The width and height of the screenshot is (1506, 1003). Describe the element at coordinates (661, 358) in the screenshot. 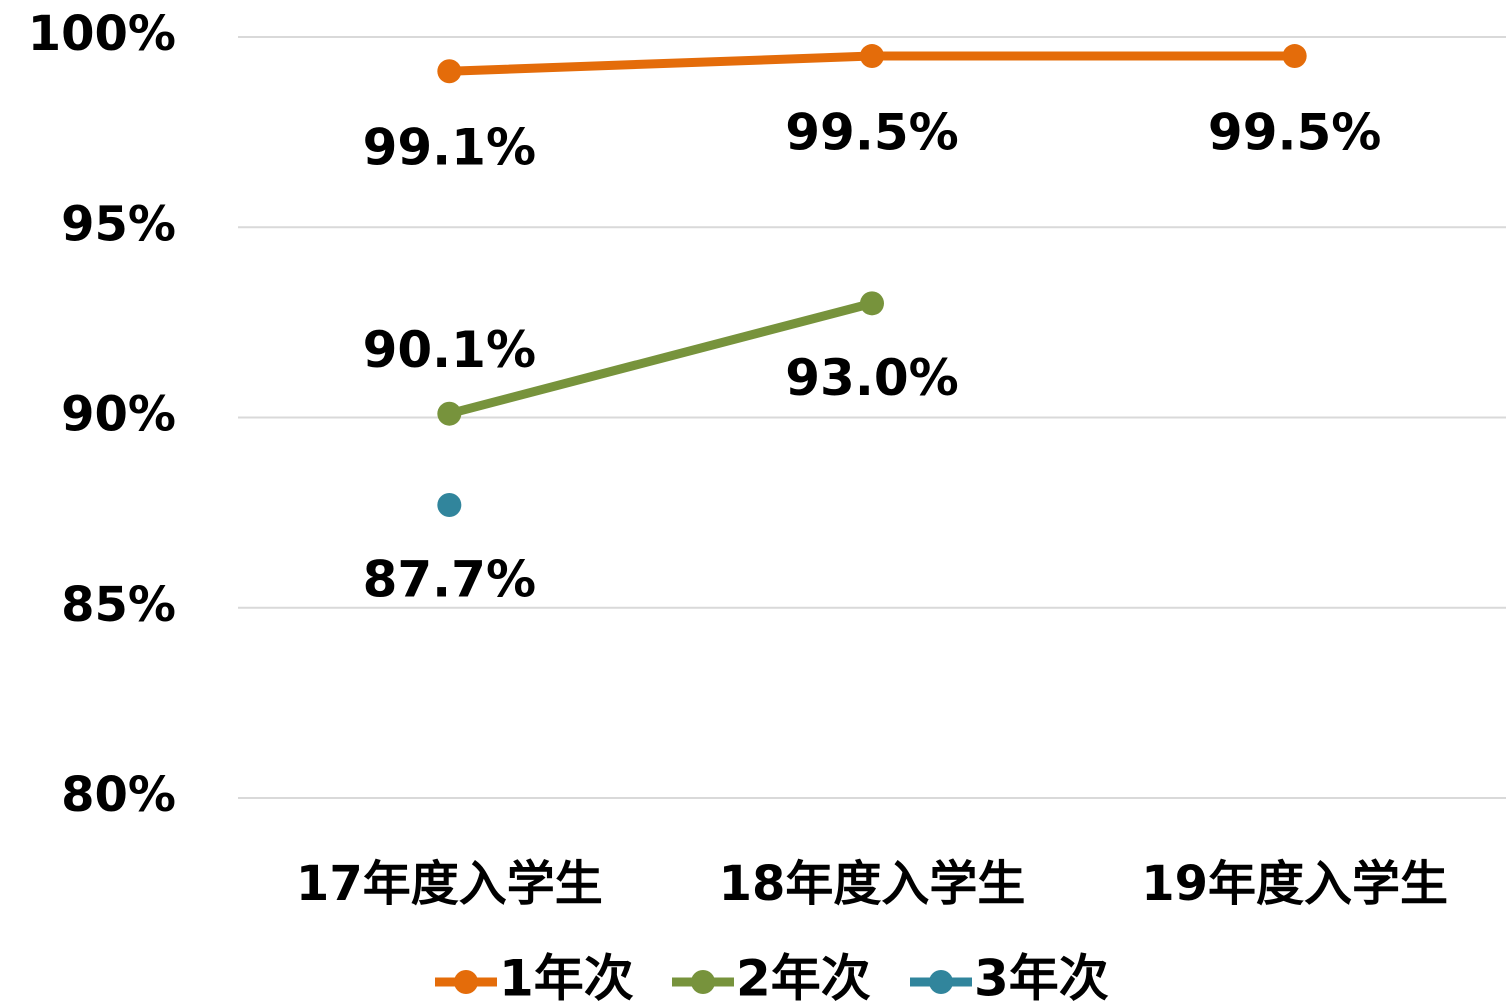

I see `series-line` at that location.